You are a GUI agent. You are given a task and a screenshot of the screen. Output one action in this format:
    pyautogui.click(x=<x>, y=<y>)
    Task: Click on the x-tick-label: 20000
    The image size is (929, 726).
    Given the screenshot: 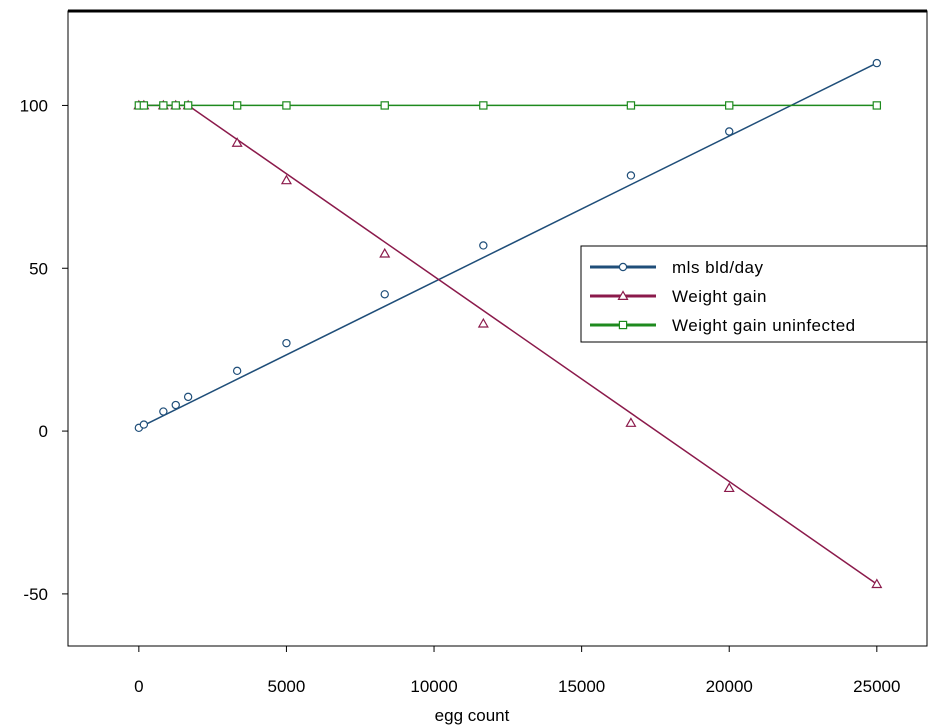 What is the action you would take?
    pyautogui.click(x=729, y=686)
    